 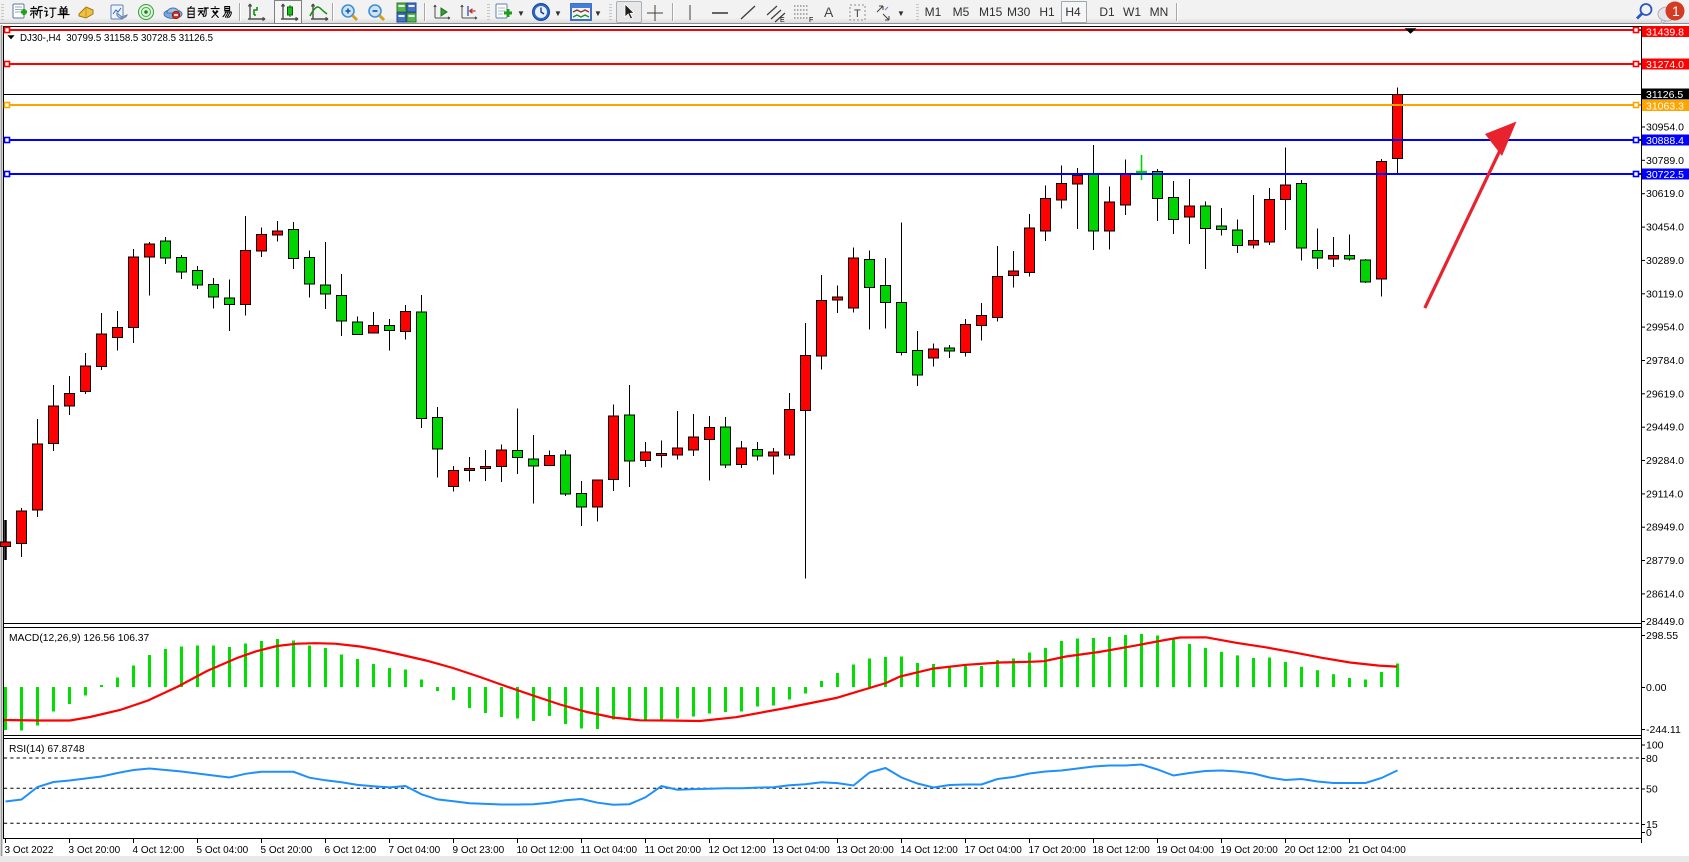 I want to click on svg-text: 28779.0, so click(x=1665, y=561).